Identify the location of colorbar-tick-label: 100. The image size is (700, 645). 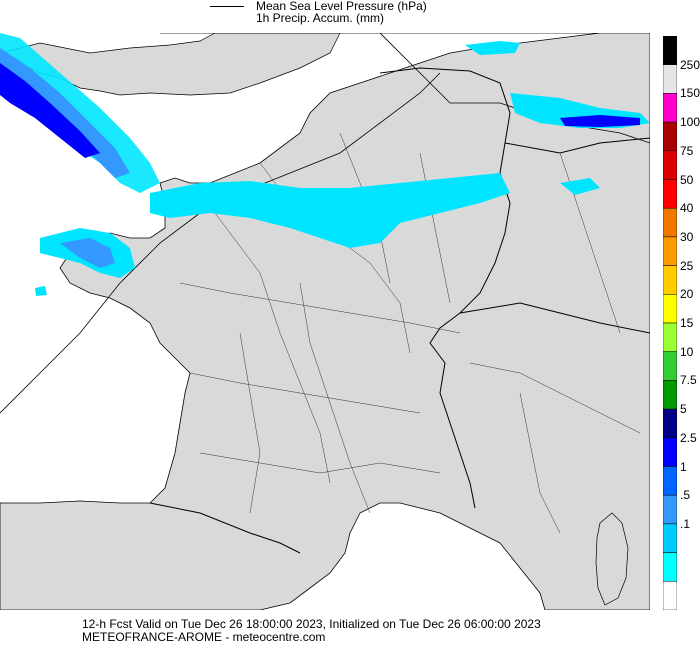
(690, 122).